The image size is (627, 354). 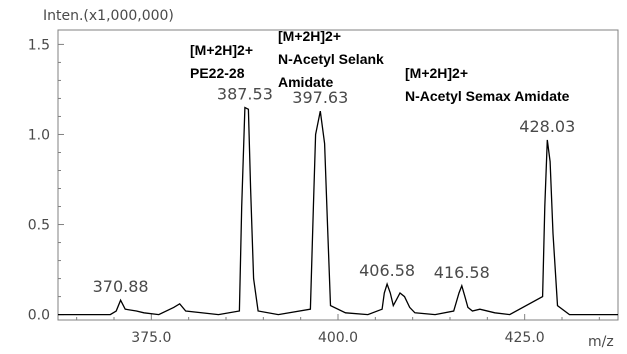 What do you see at coordinates (121, 286) in the screenshot?
I see `peak-label: 370.88` at bounding box center [121, 286].